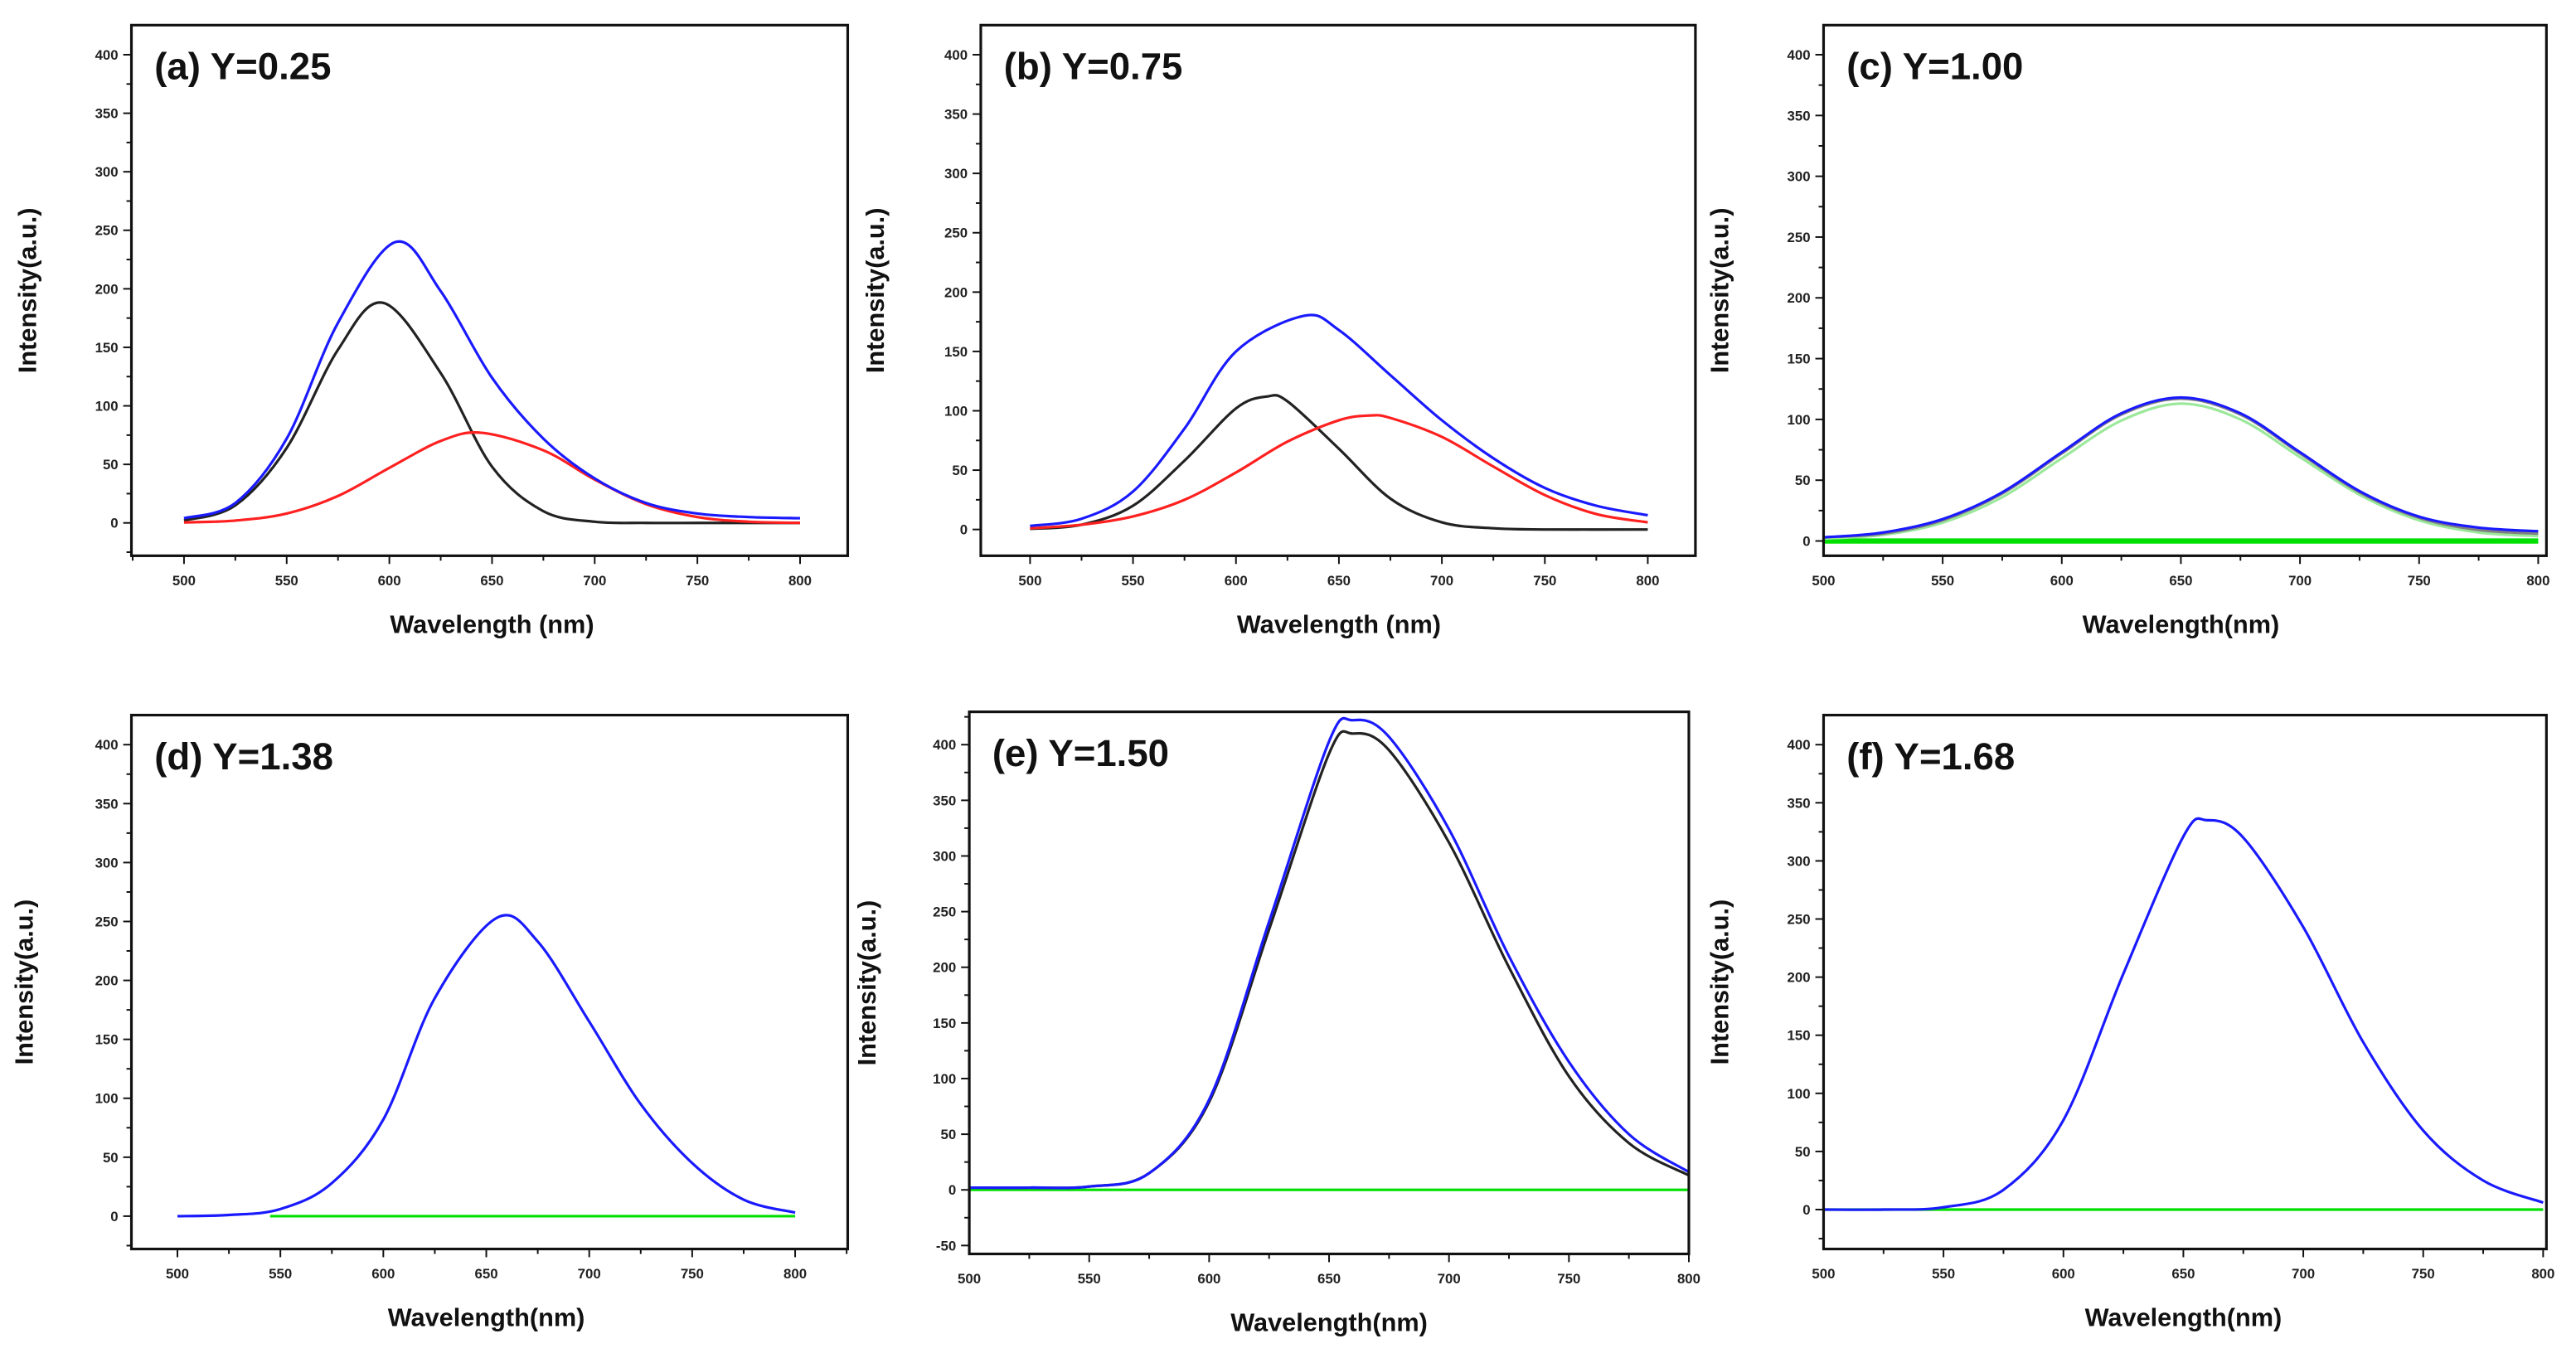 The height and width of the screenshot is (1353, 2576). What do you see at coordinates (1930, 757) in the screenshot?
I see `panel-title: (f) Y=1.68` at bounding box center [1930, 757].